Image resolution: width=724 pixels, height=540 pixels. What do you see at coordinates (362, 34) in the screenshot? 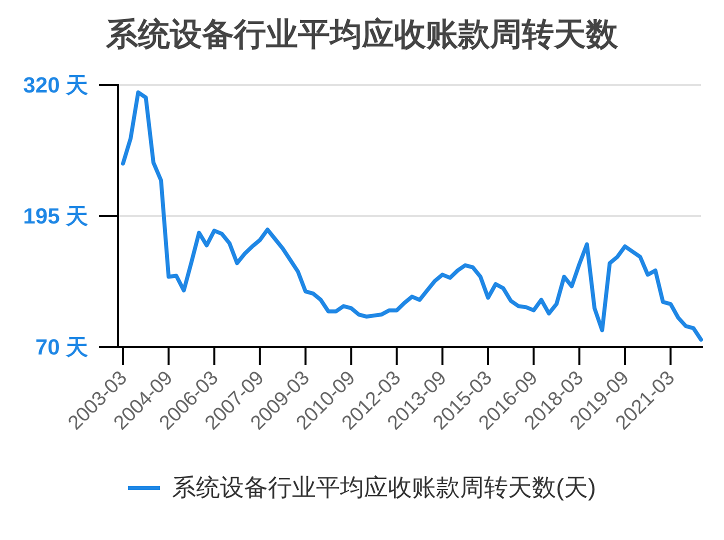
I see `title: 系统设备行业平均应收账款周转天数` at bounding box center [362, 34].